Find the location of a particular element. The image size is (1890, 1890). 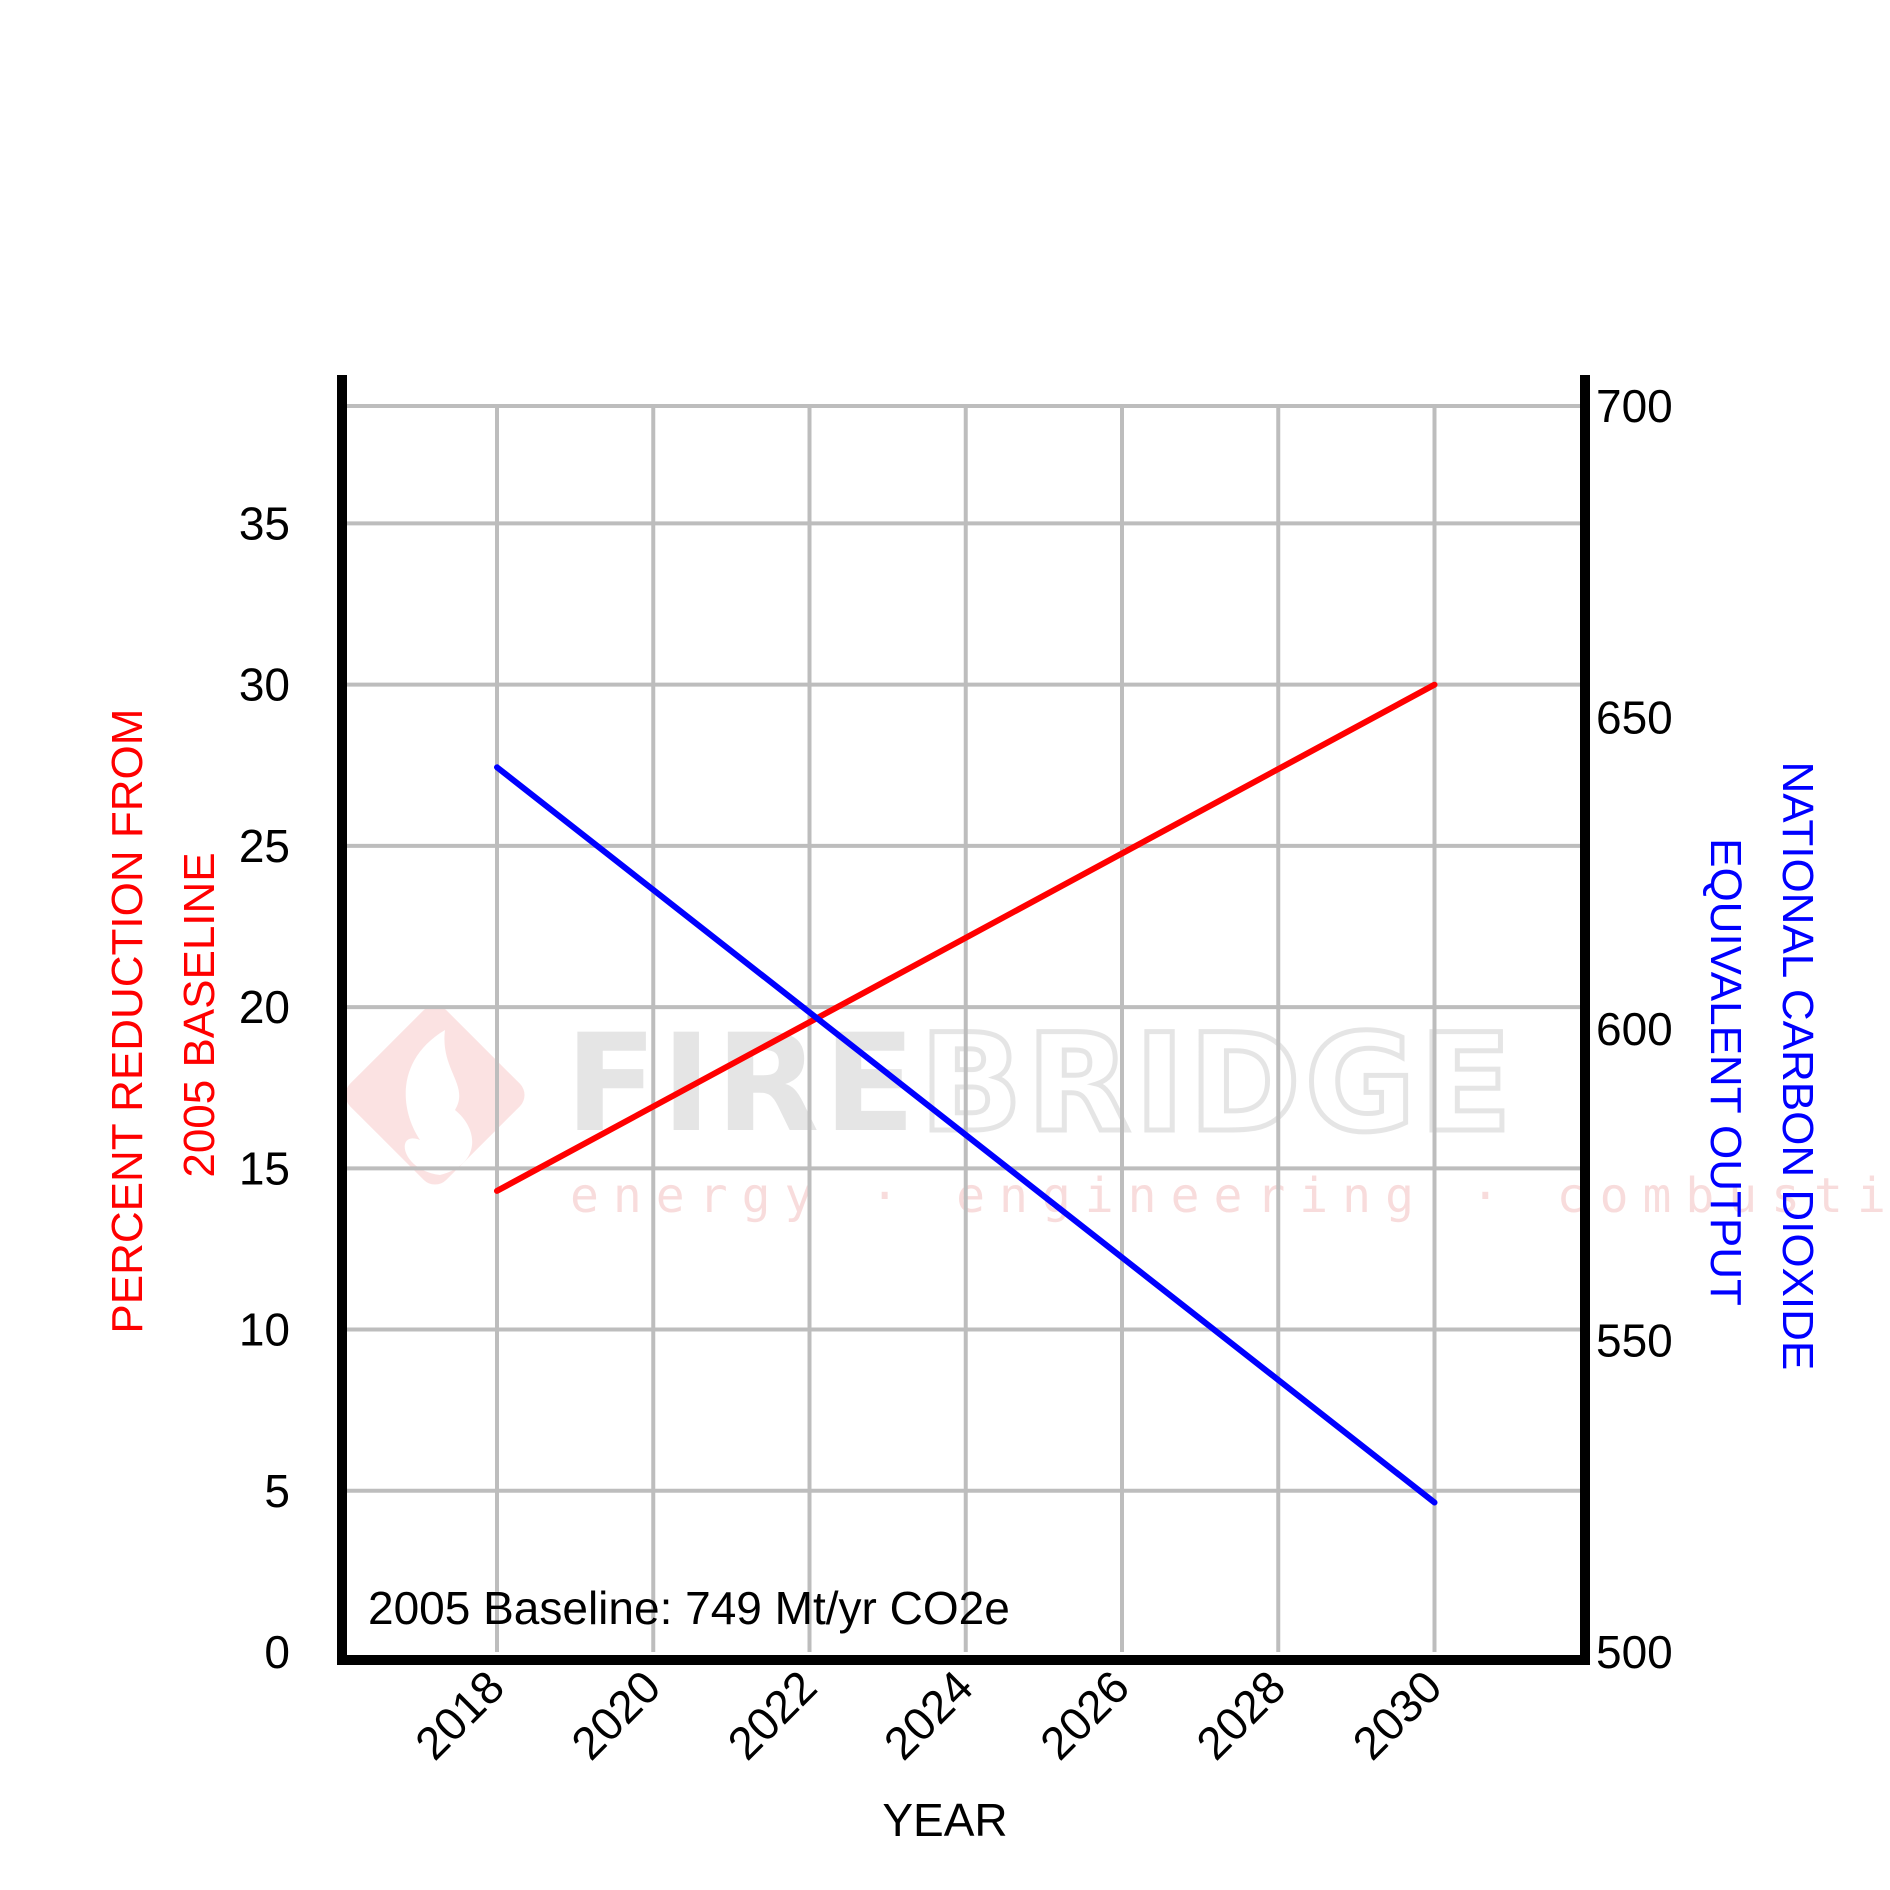

y-left-tick-label: 20 is located at coordinates (264, 1007).